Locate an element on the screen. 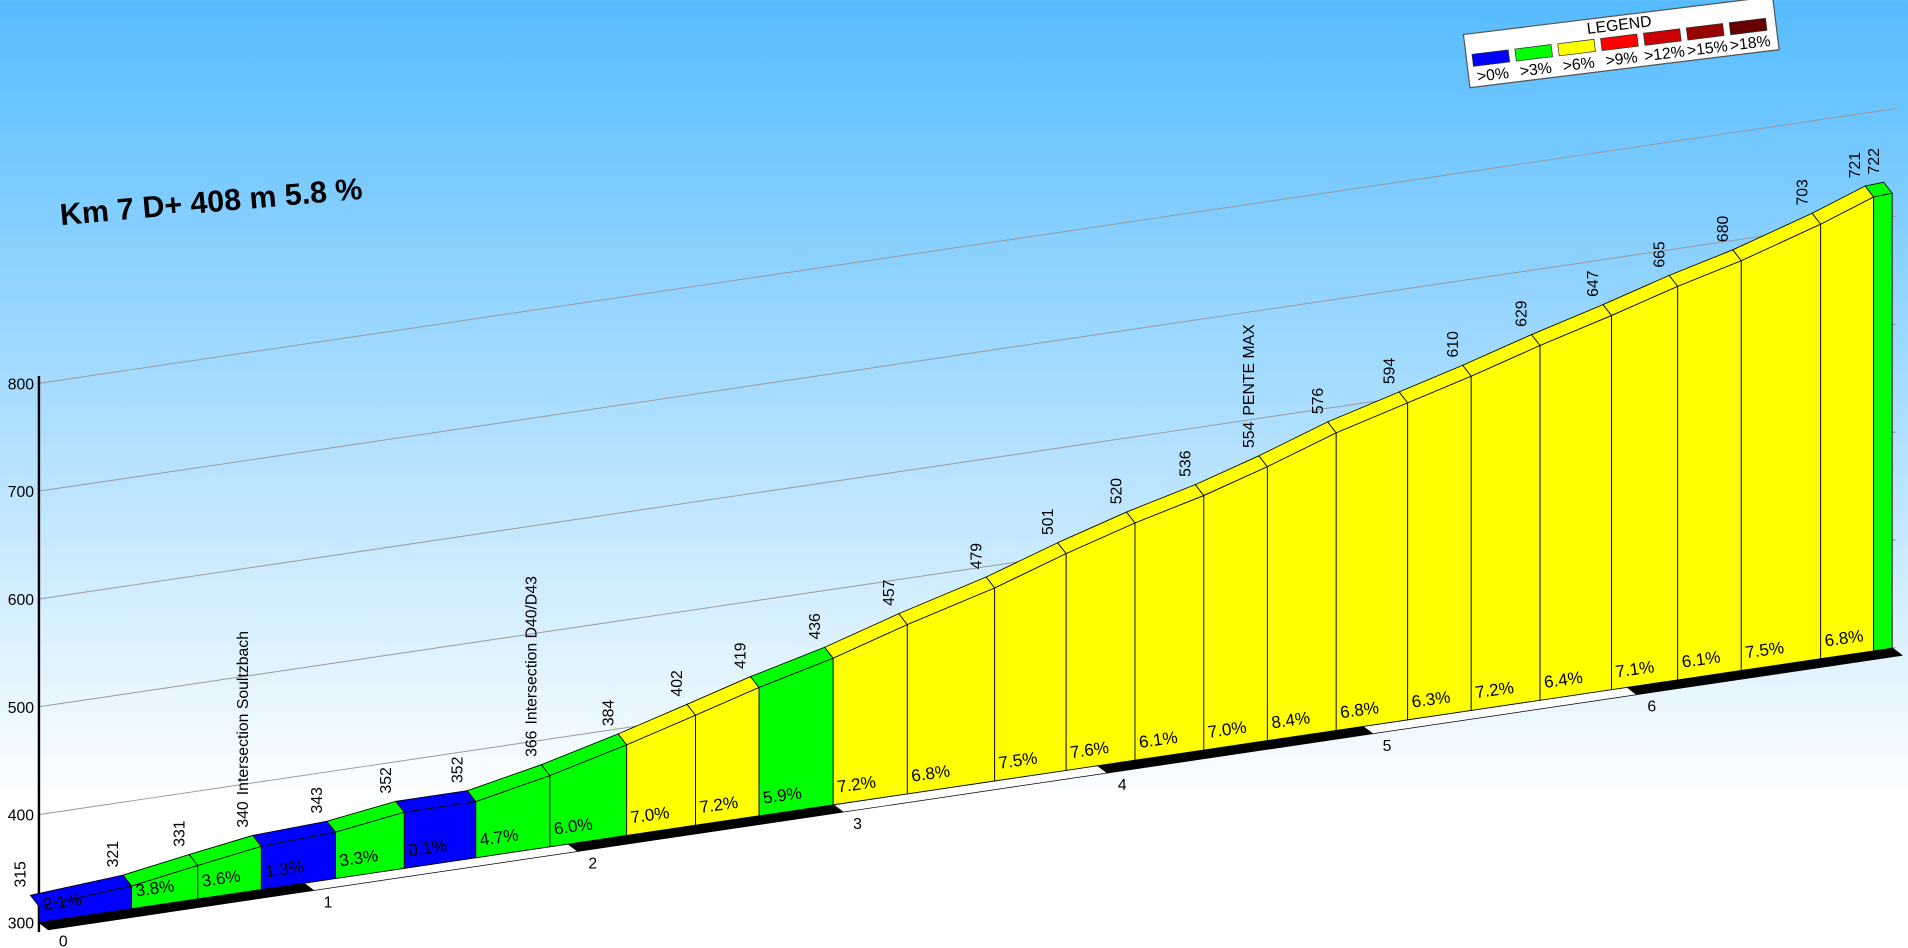 Image resolution: width=1908 pixels, height=948 pixels. x-tick-label: 1 is located at coordinates (328, 903).